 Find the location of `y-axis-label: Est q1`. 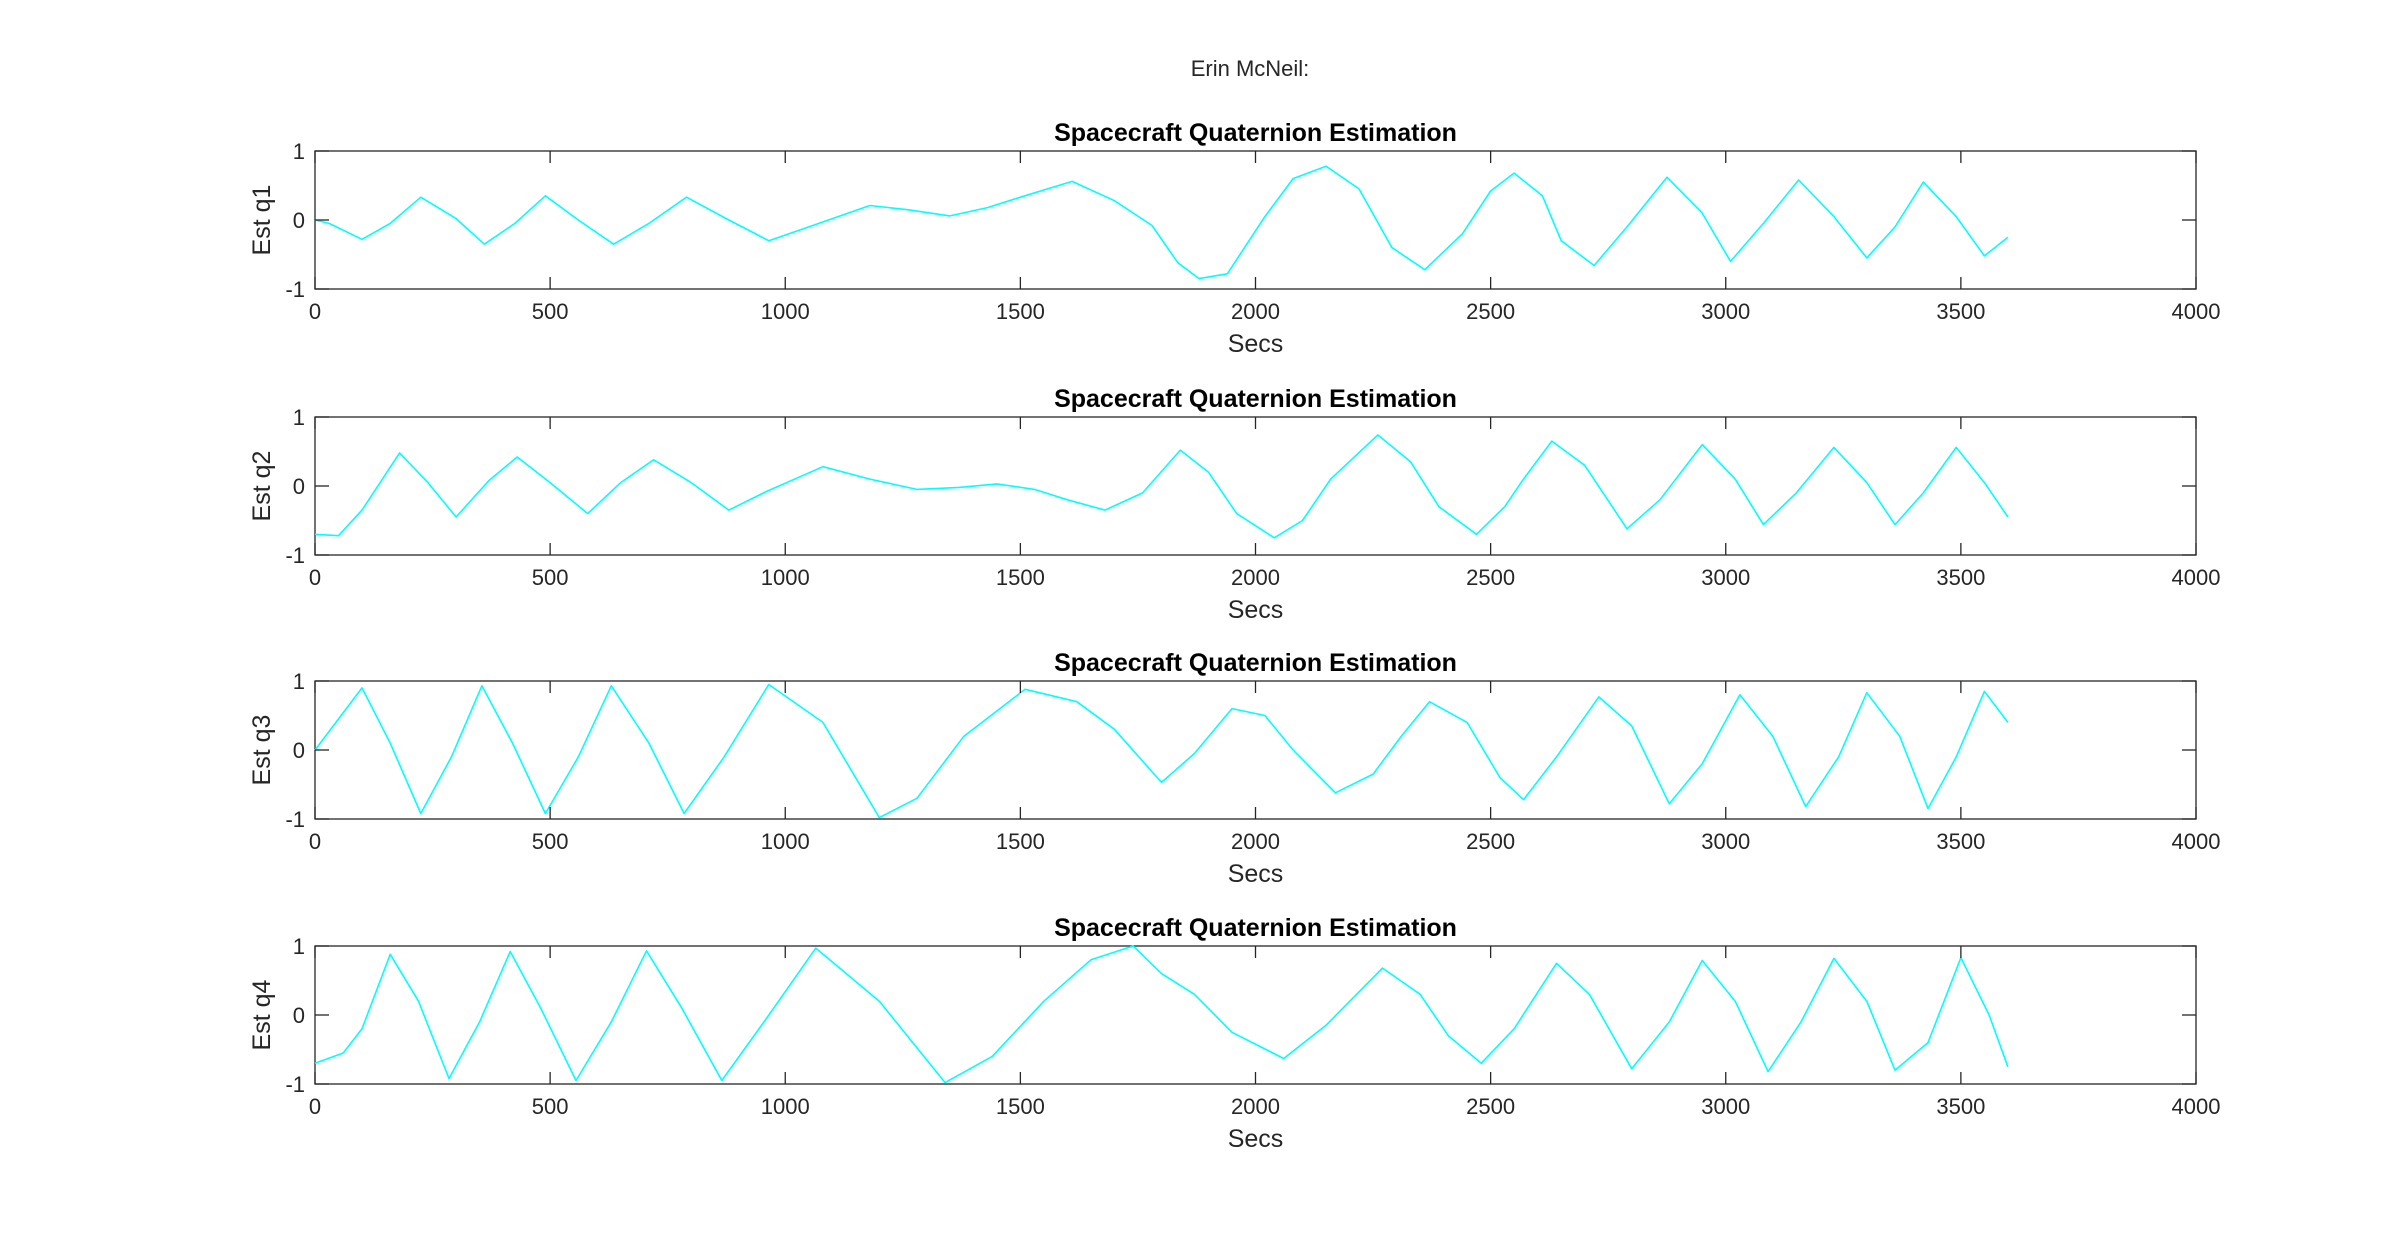

y-axis-label: Est q1 is located at coordinates (262, 220).